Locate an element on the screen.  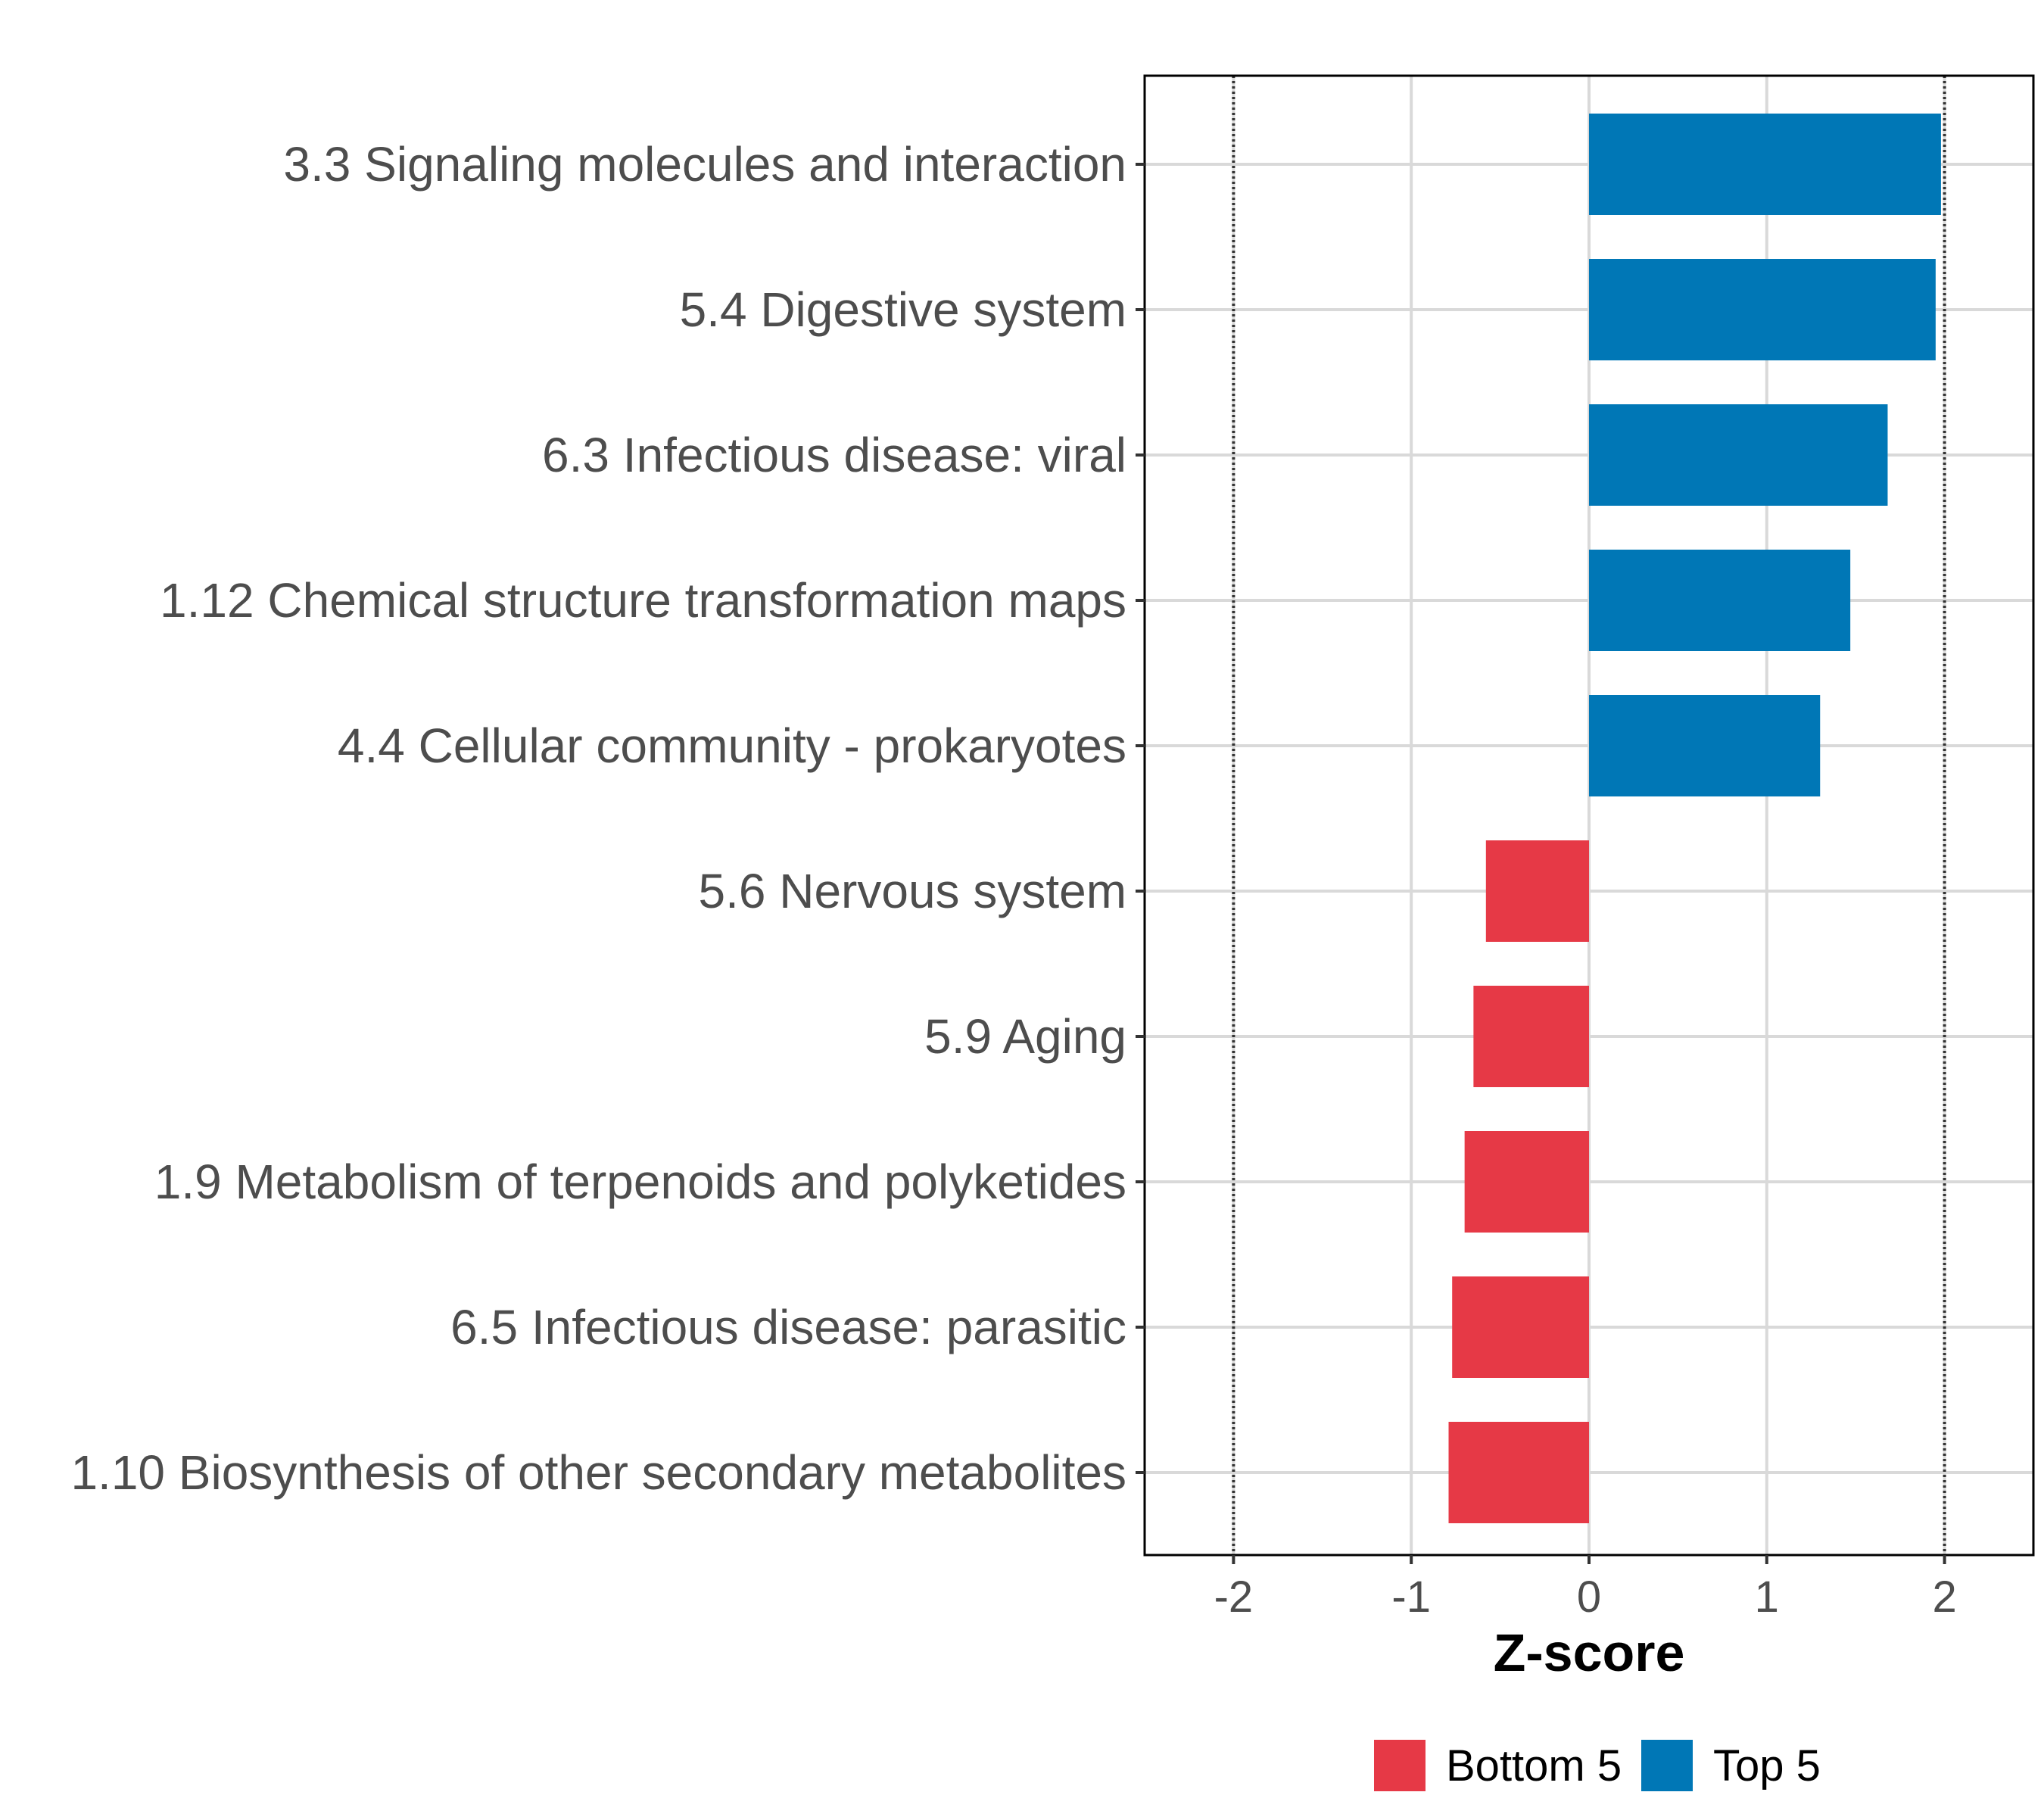
x-tick-label: 2 is located at coordinates (1944, 1597).